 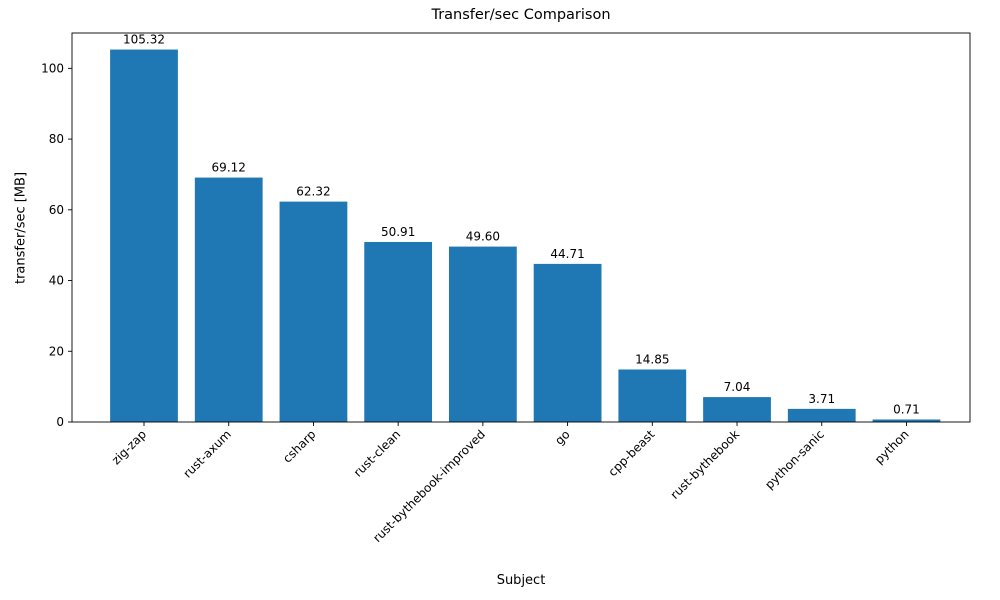 What do you see at coordinates (56, 139) in the screenshot?
I see `y-tick-label: 80` at bounding box center [56, 139].